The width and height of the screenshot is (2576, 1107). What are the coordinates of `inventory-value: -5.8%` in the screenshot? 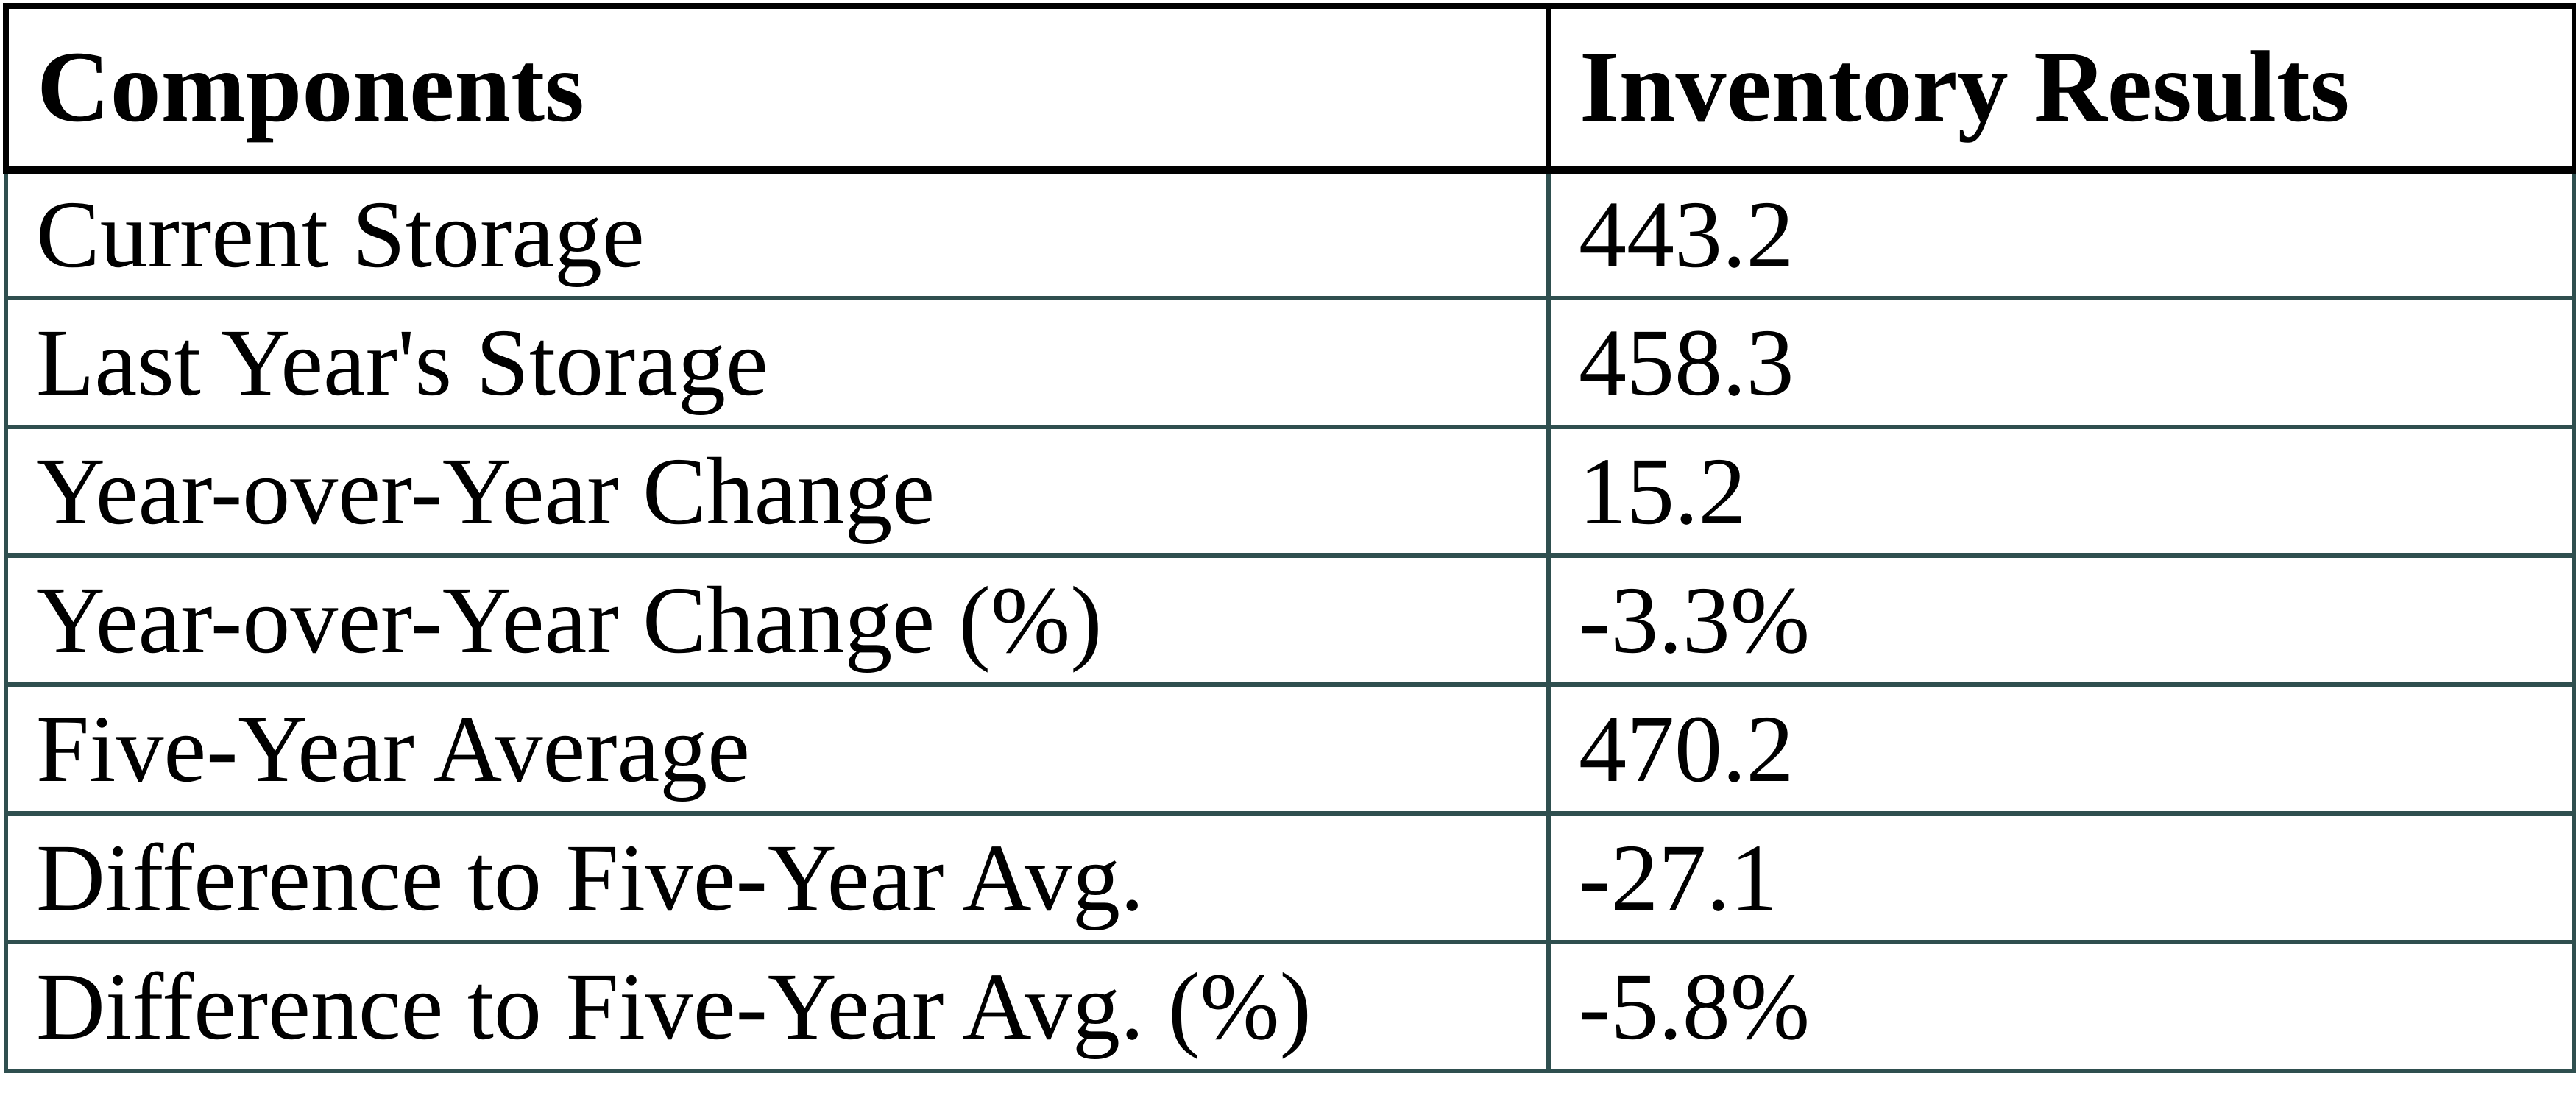 It's located at (2061, 1006).